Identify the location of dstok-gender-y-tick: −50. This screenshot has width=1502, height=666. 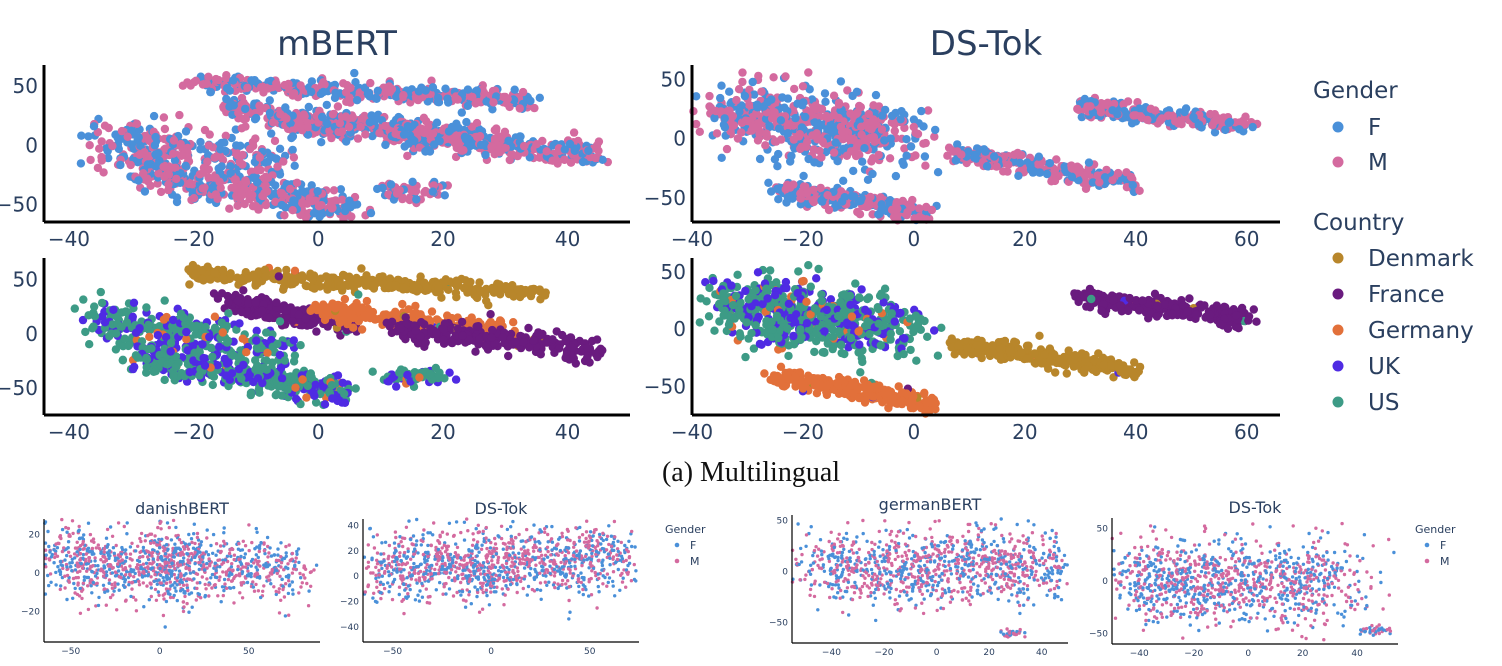
(665, 198).